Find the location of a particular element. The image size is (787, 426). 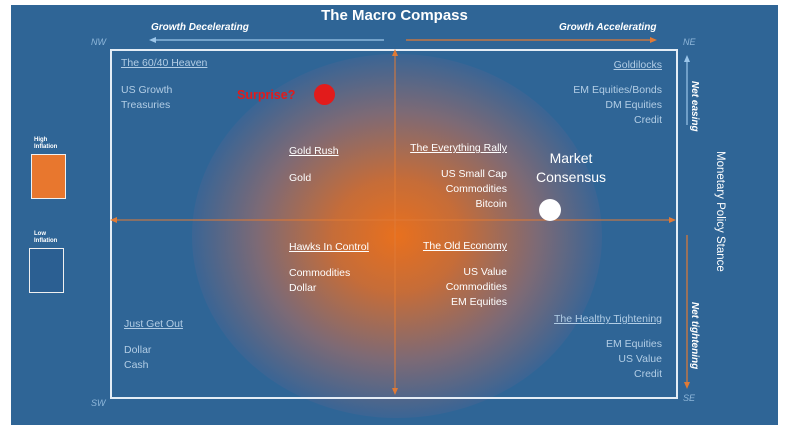

quadrant-title: Goldilocks is located at coordinates (637, 65).